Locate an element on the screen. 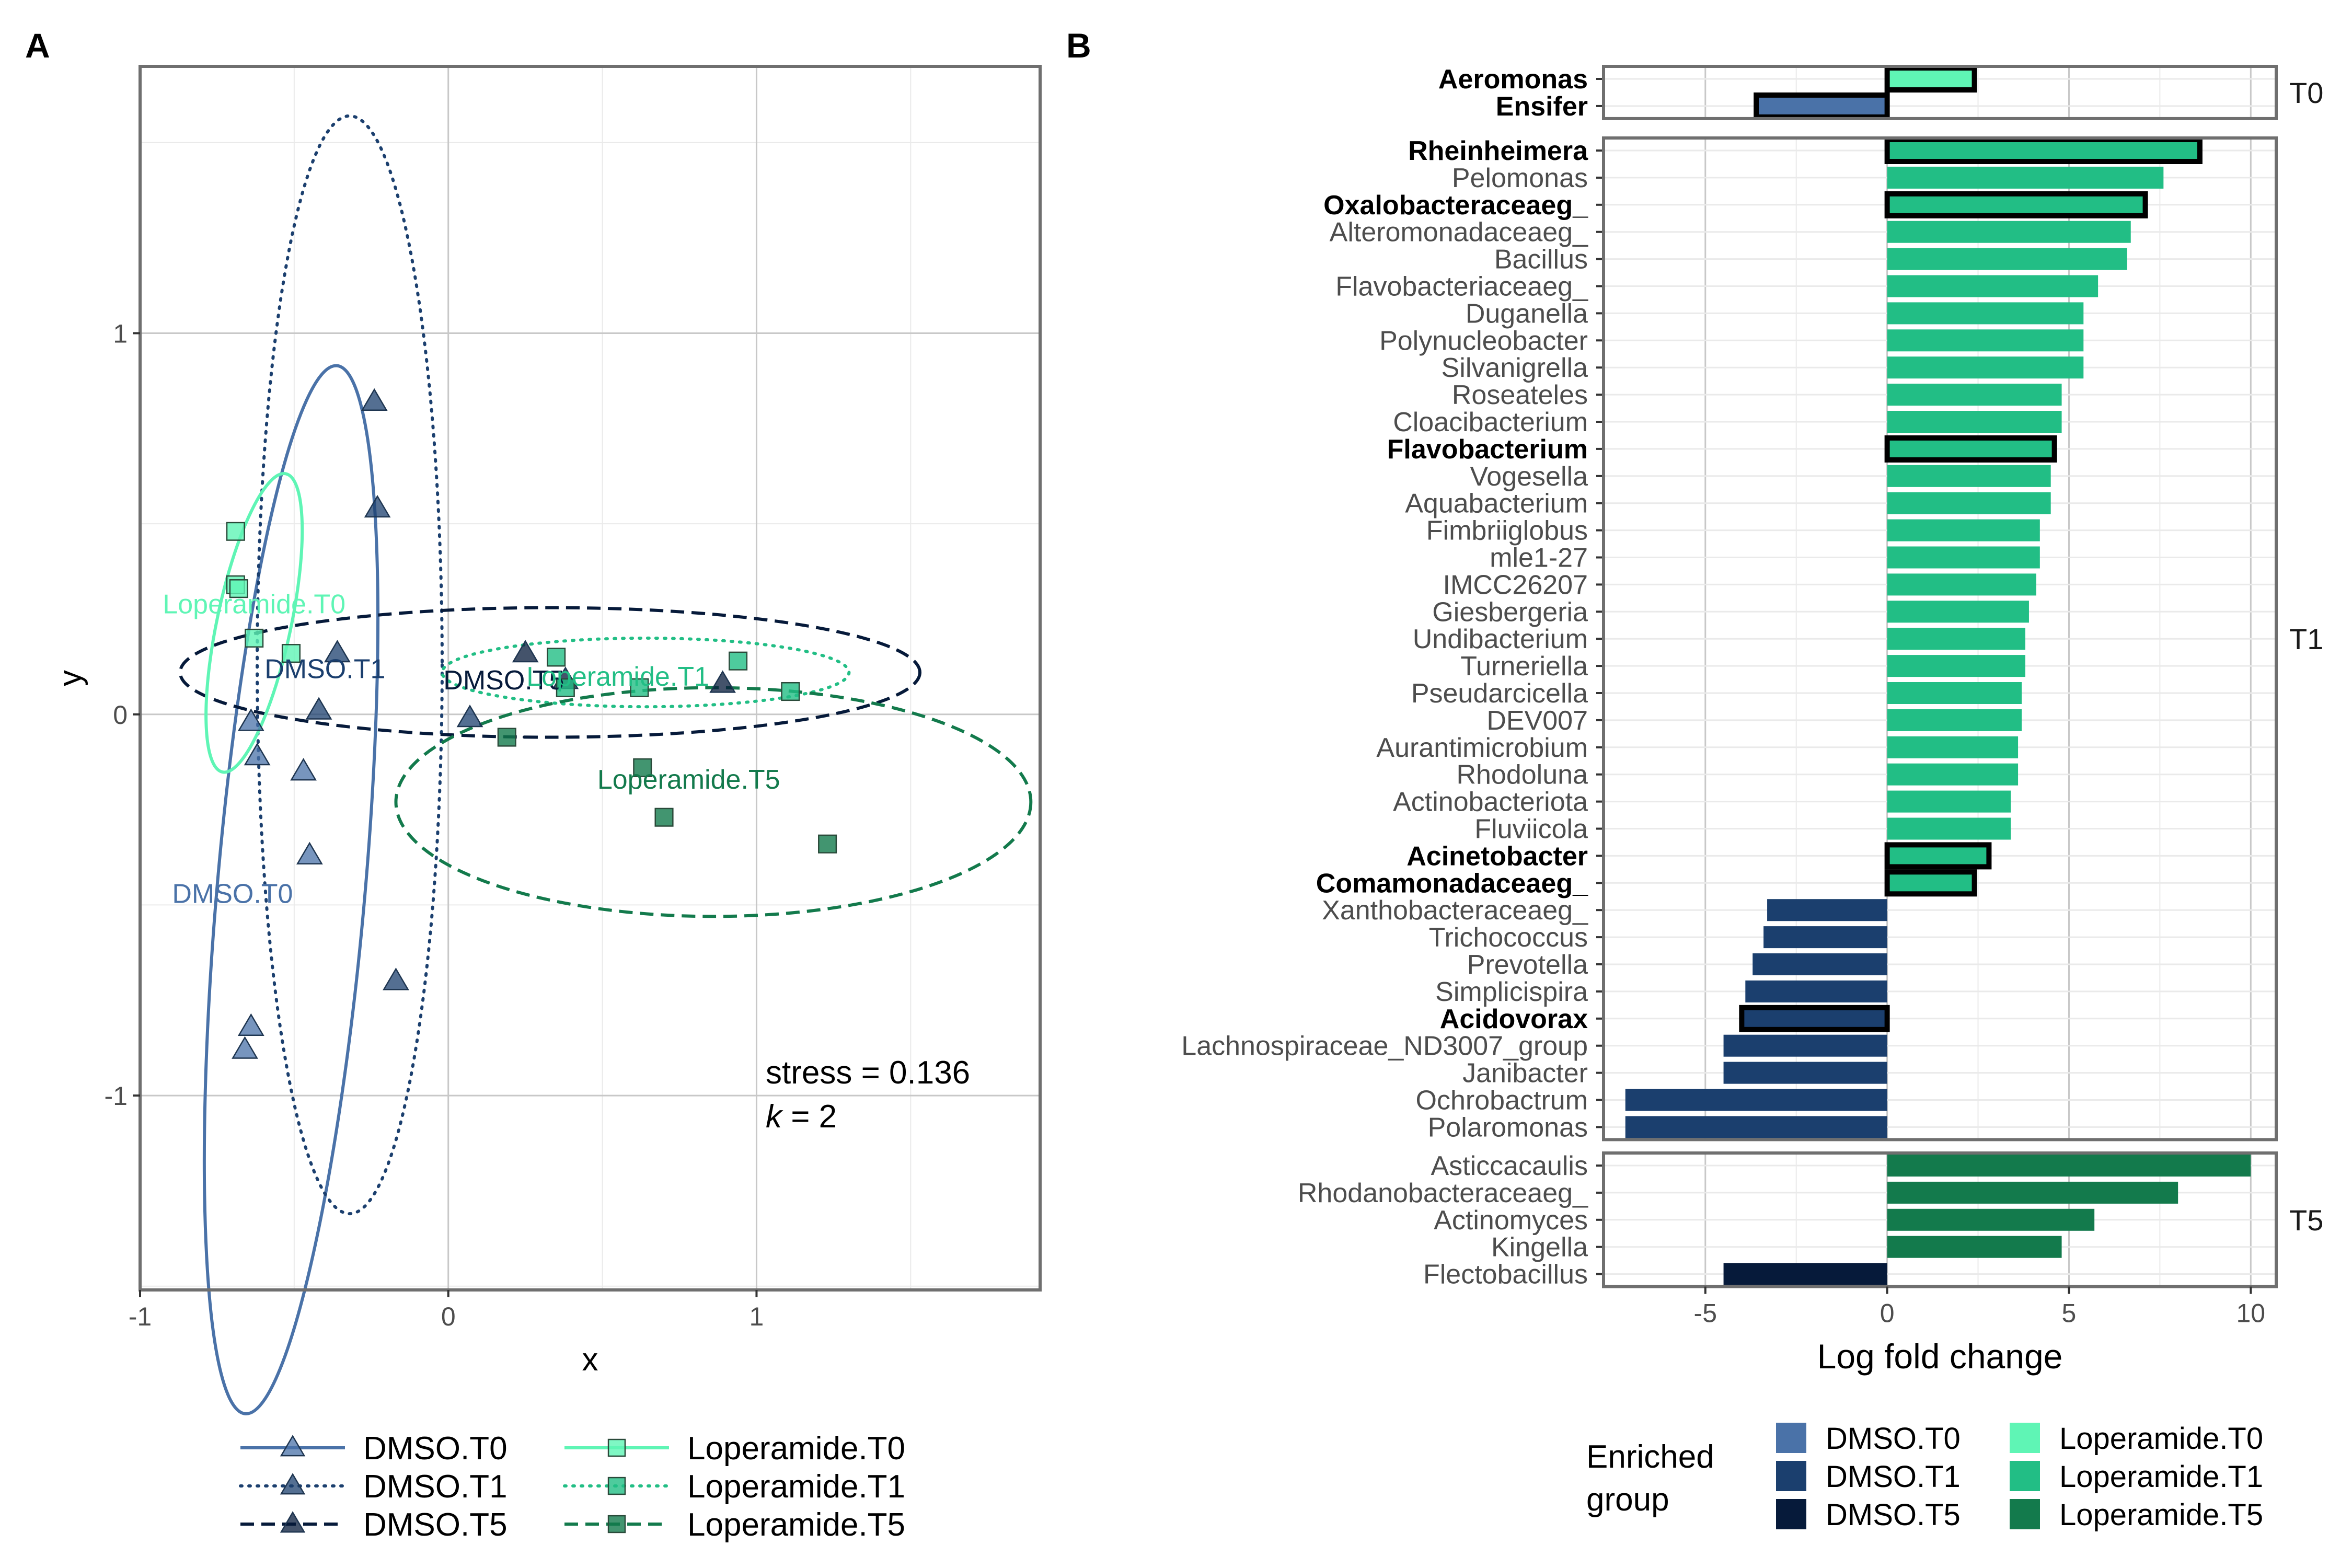 The height and width of the screenshot is (1568, 2352). bar-janibacter is located at coordinates (1805, 1073).